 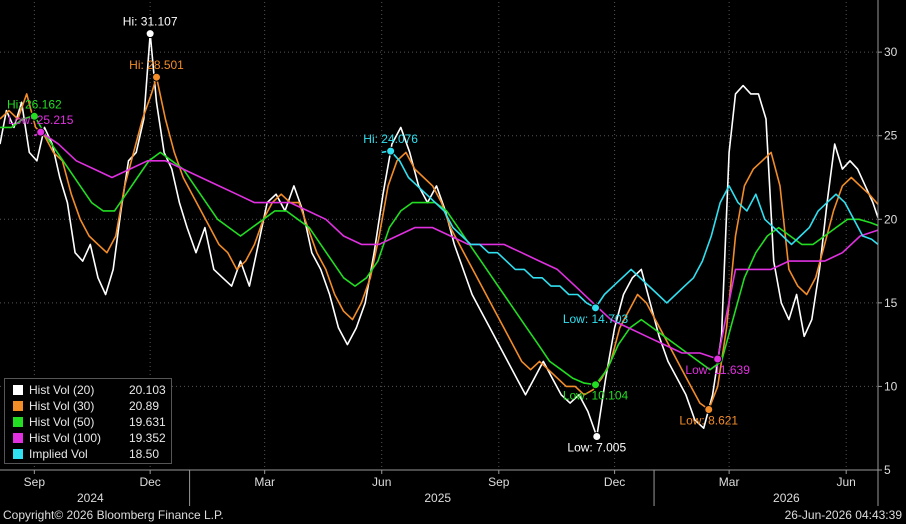 I want to click on legend-name: Hist Vol (20), so click(x=62, y=390).